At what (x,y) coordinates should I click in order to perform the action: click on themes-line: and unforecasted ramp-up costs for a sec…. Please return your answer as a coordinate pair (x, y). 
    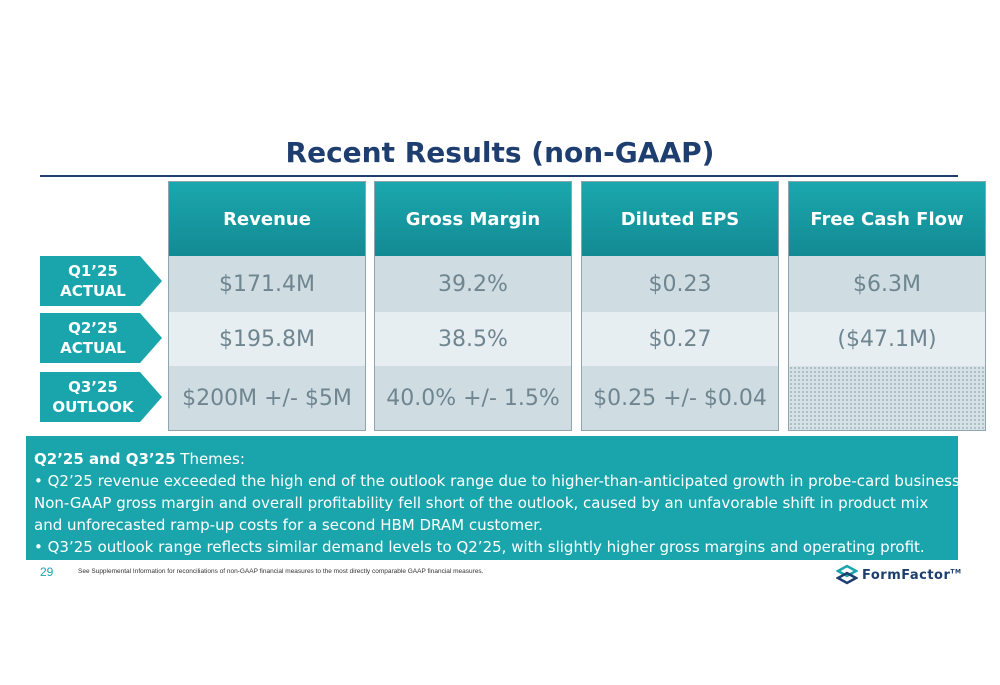
    Looking at the image, I should click on (288, 525).